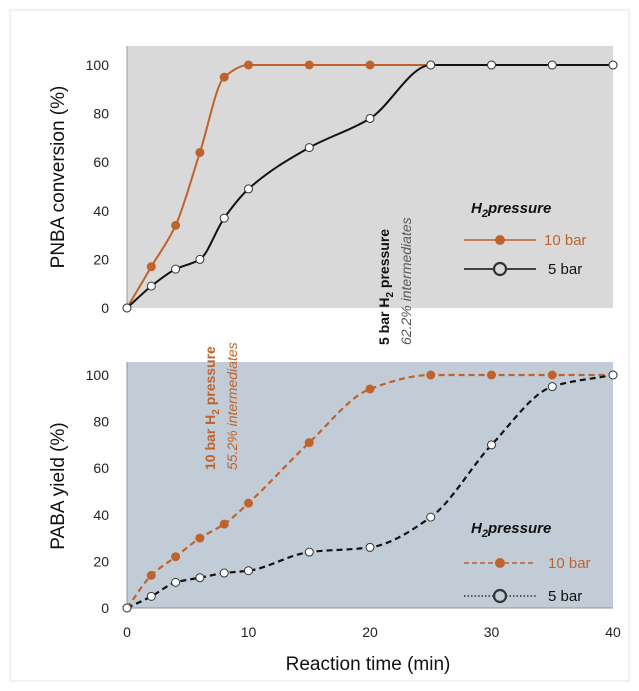 The width and height of the screenshot is (639, 691). Describe the element at coordinates (569, 563) in the screenshot. I see `bottom-legend-10bar-label: 10 bar` at that location.